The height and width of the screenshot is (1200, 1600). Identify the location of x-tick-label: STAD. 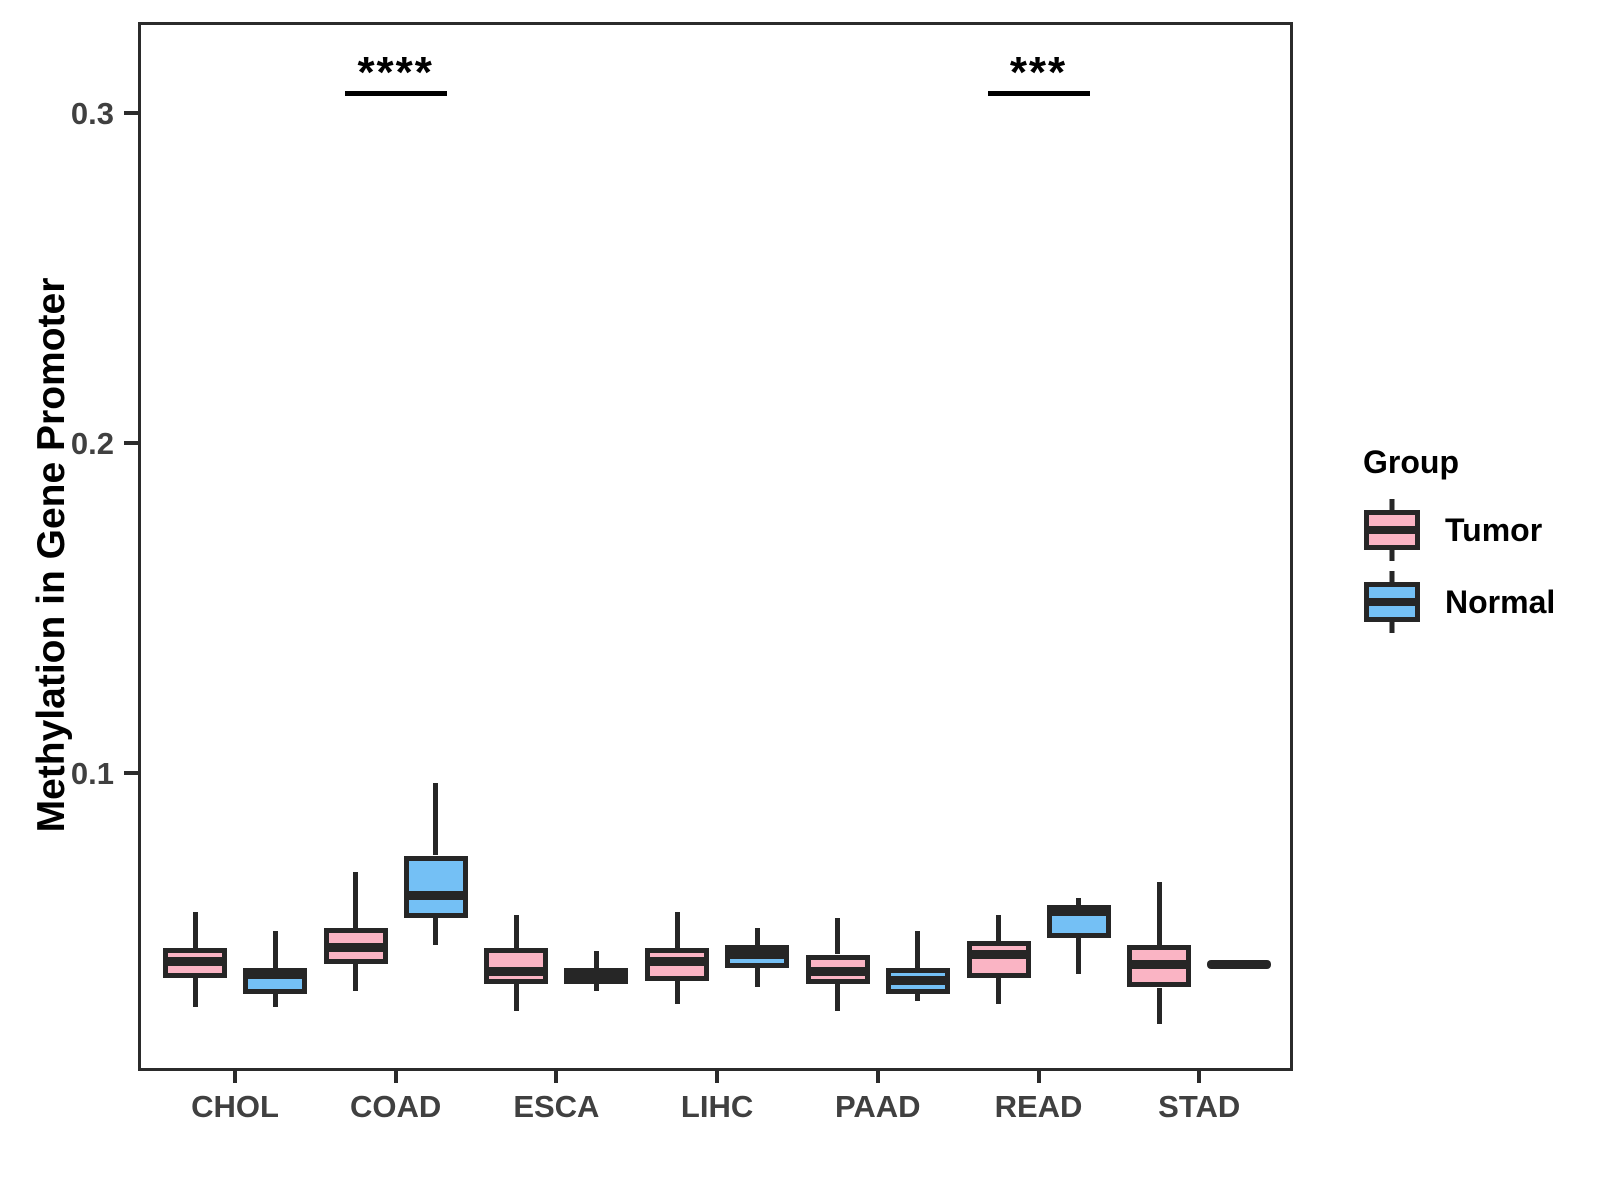
(1199, 1106).